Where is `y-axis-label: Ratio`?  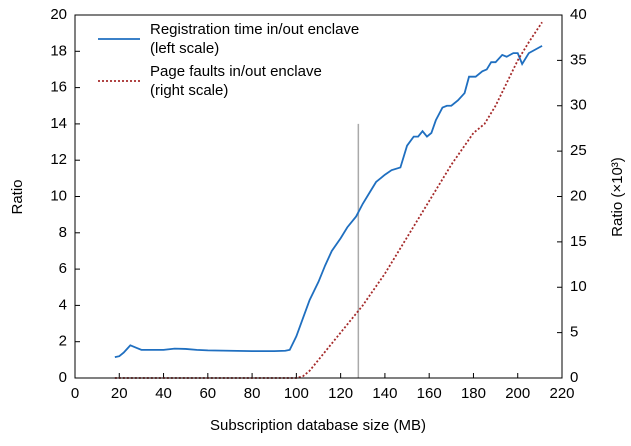 y-axis-label: Ratio is located at coordinates (17, 196).